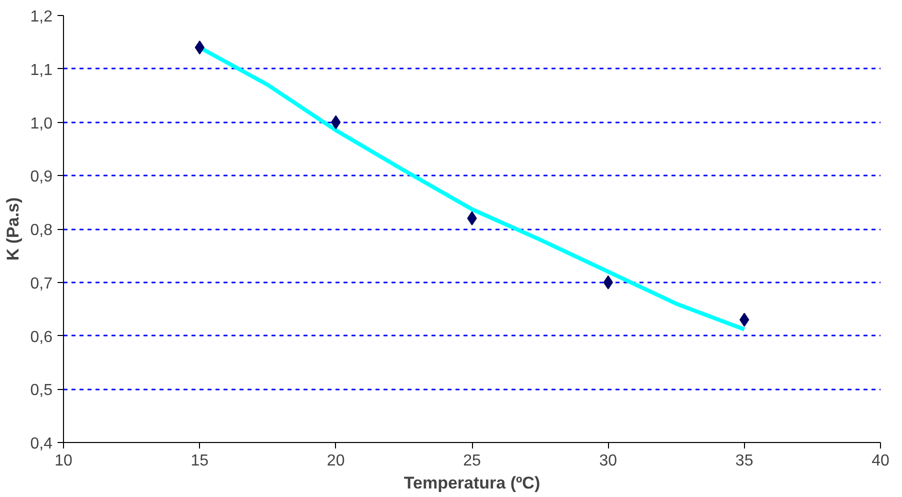 This screenshot has height=497, width=902. I want to click on y-tick-label: 1,2, so click(41, 17).